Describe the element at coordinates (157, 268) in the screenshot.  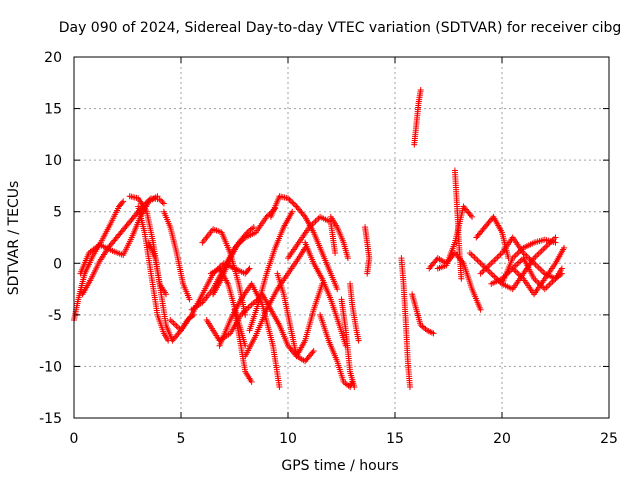
I see `series-arc07` at that location.